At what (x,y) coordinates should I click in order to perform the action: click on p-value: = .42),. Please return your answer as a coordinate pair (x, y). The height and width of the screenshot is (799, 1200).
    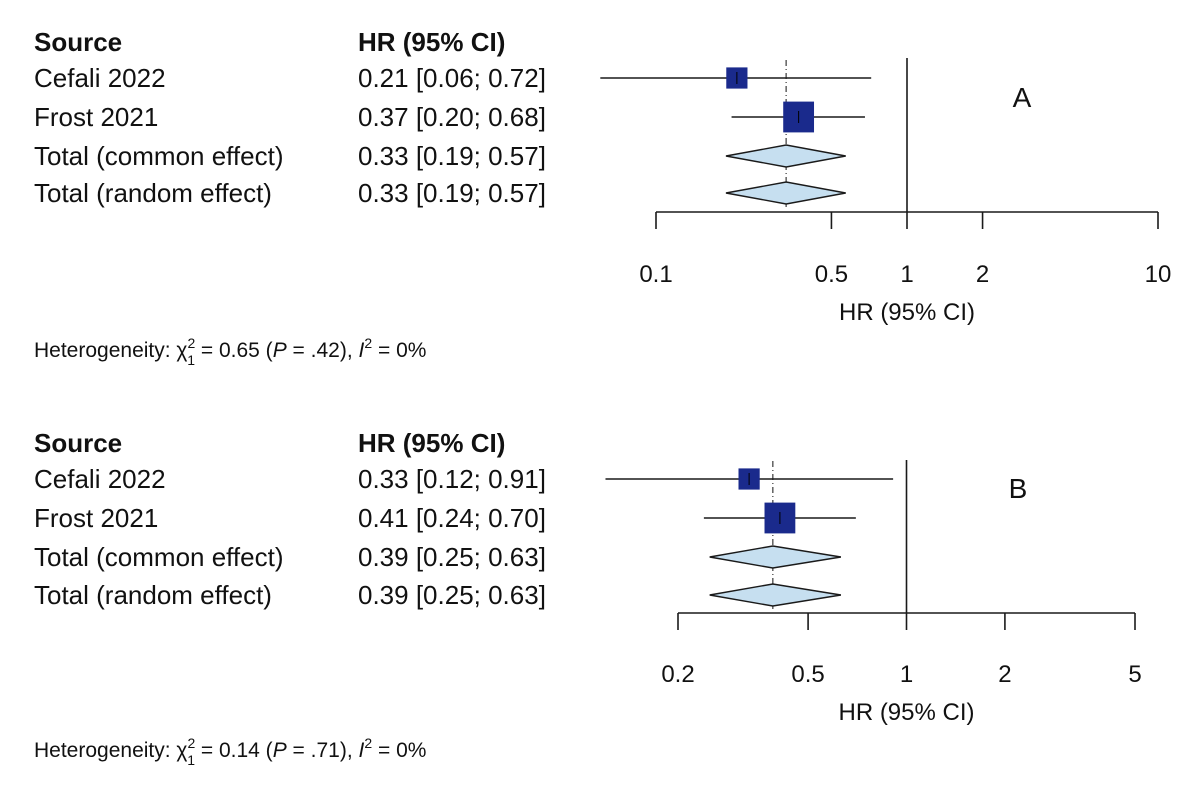
    Looking at the image, I should click on (323, 350).